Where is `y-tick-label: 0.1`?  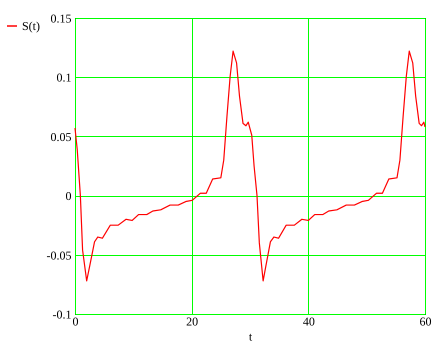
y-tick-label: 0.1 is located at coordinates (64, 77).